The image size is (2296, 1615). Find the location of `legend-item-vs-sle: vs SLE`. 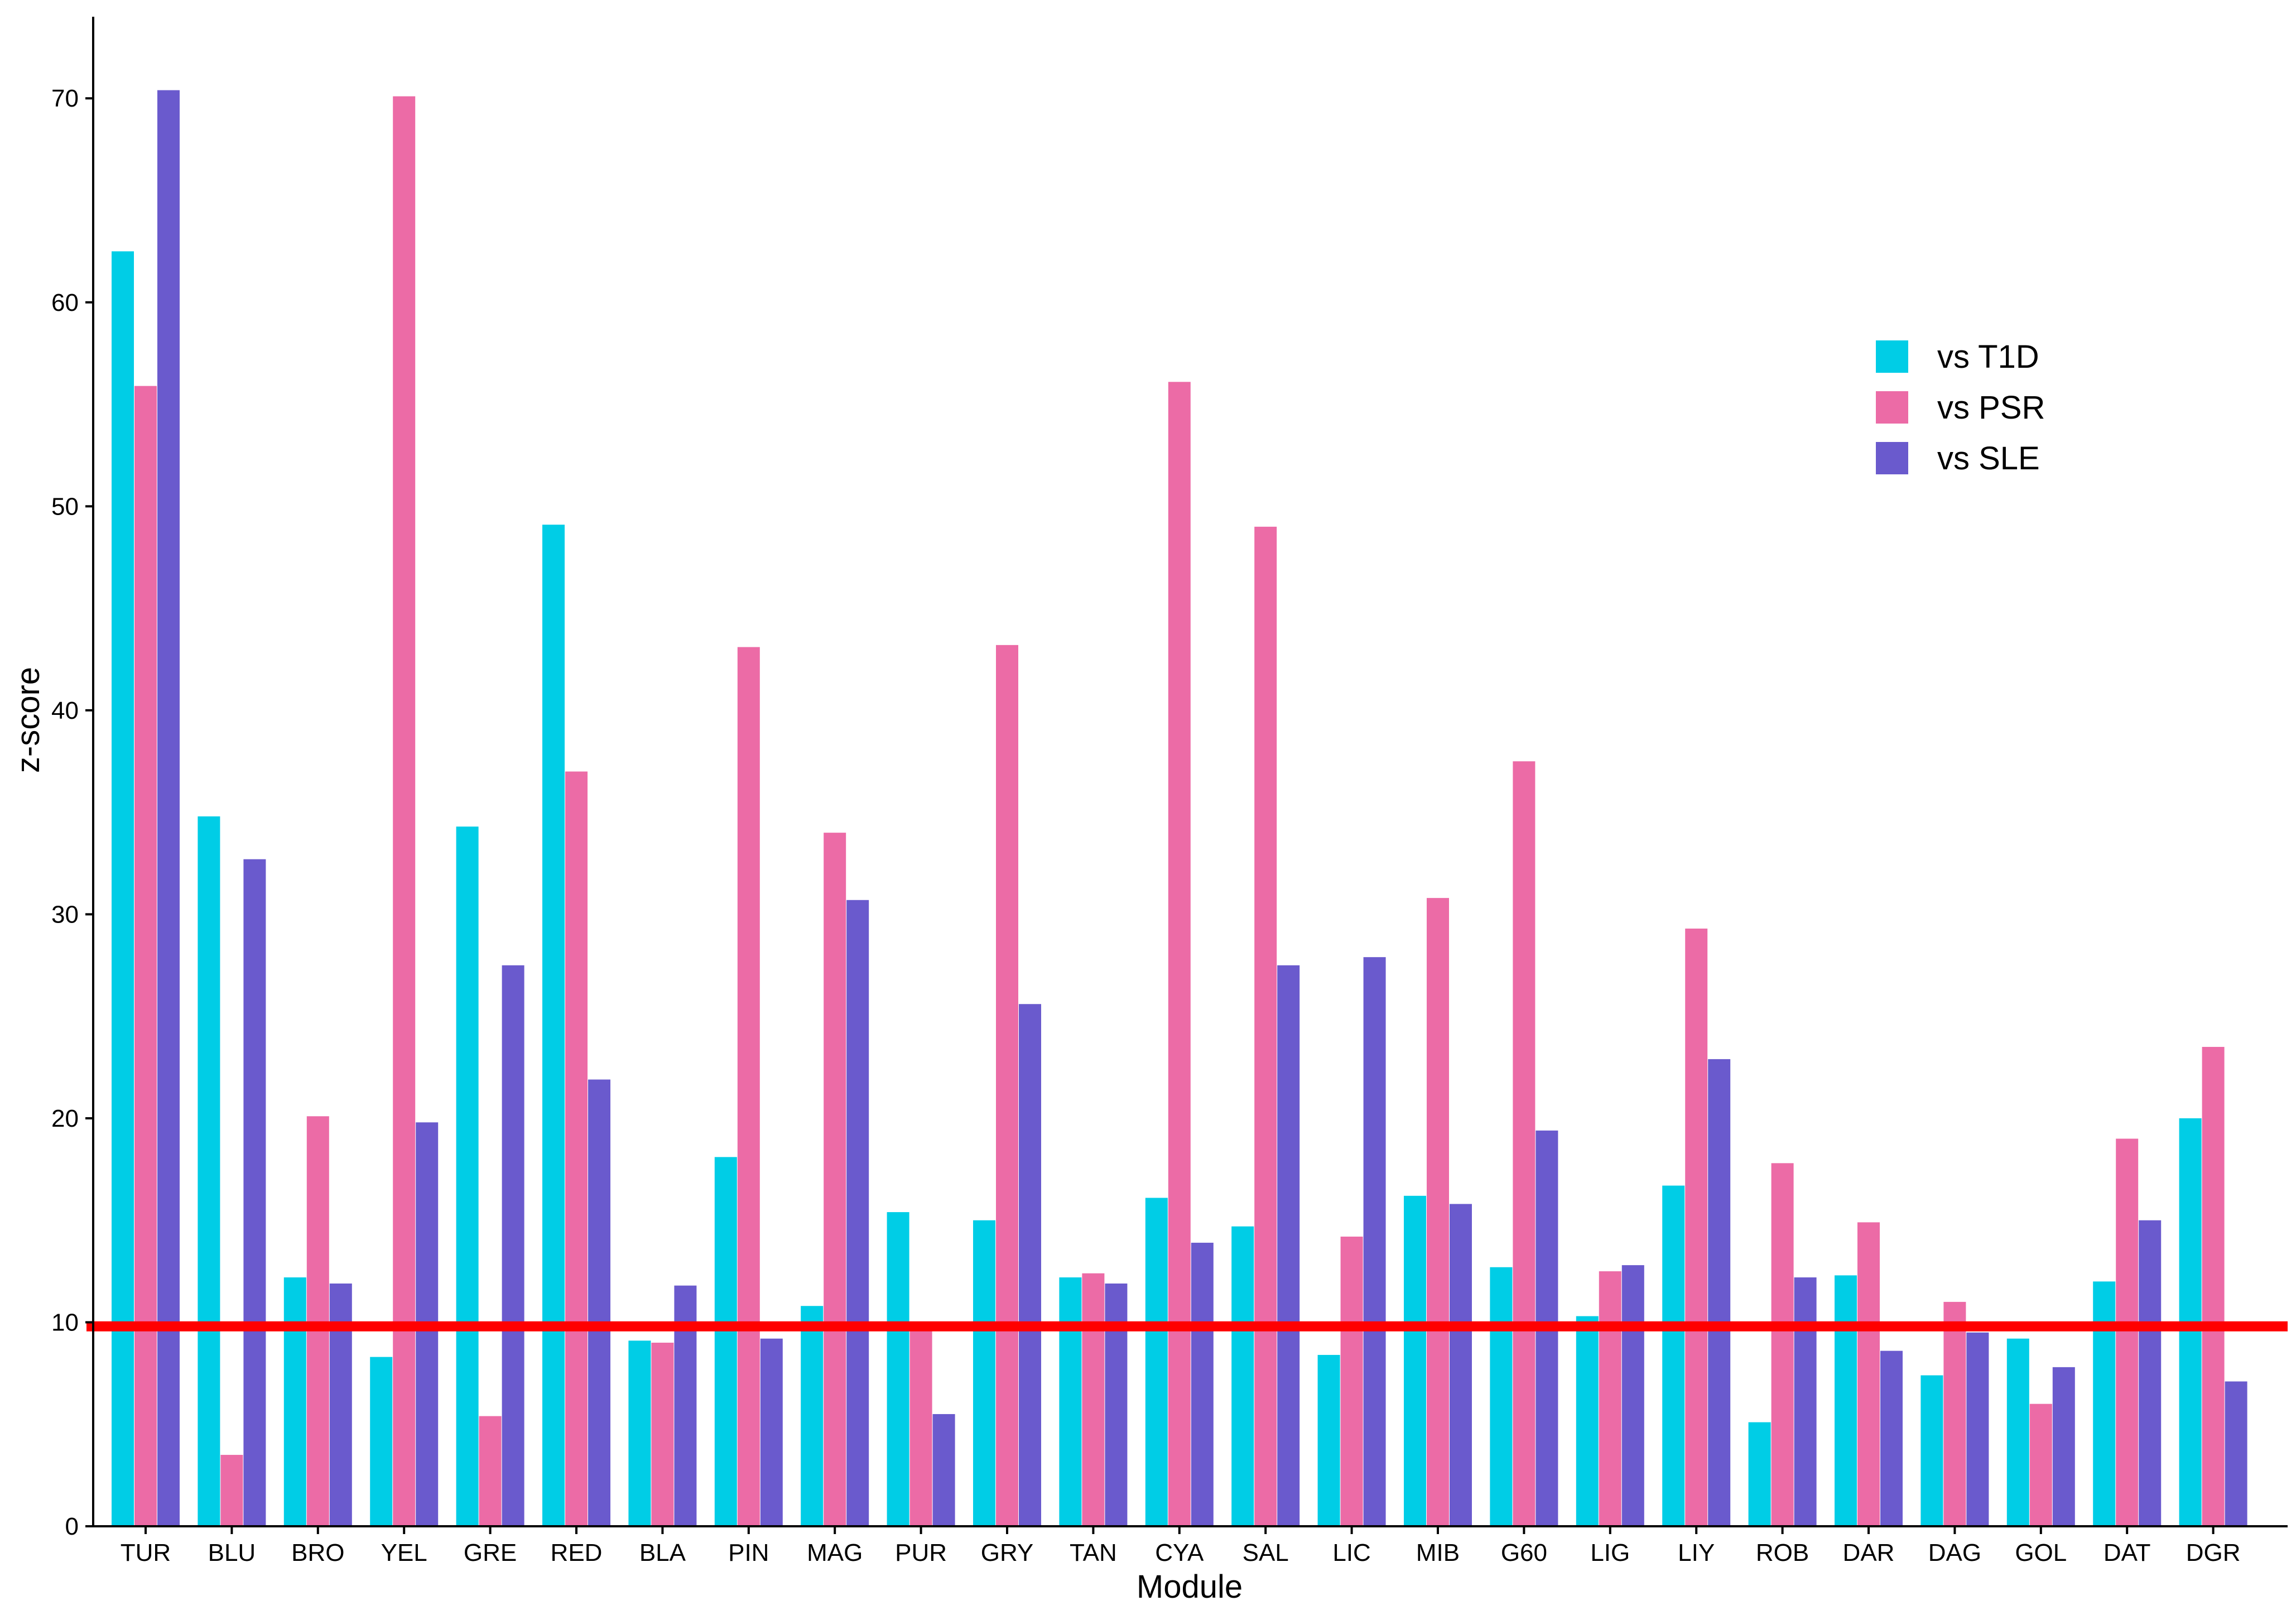

legend-item-vs-sle: vs SLE is located at coordinates (1958, 459).